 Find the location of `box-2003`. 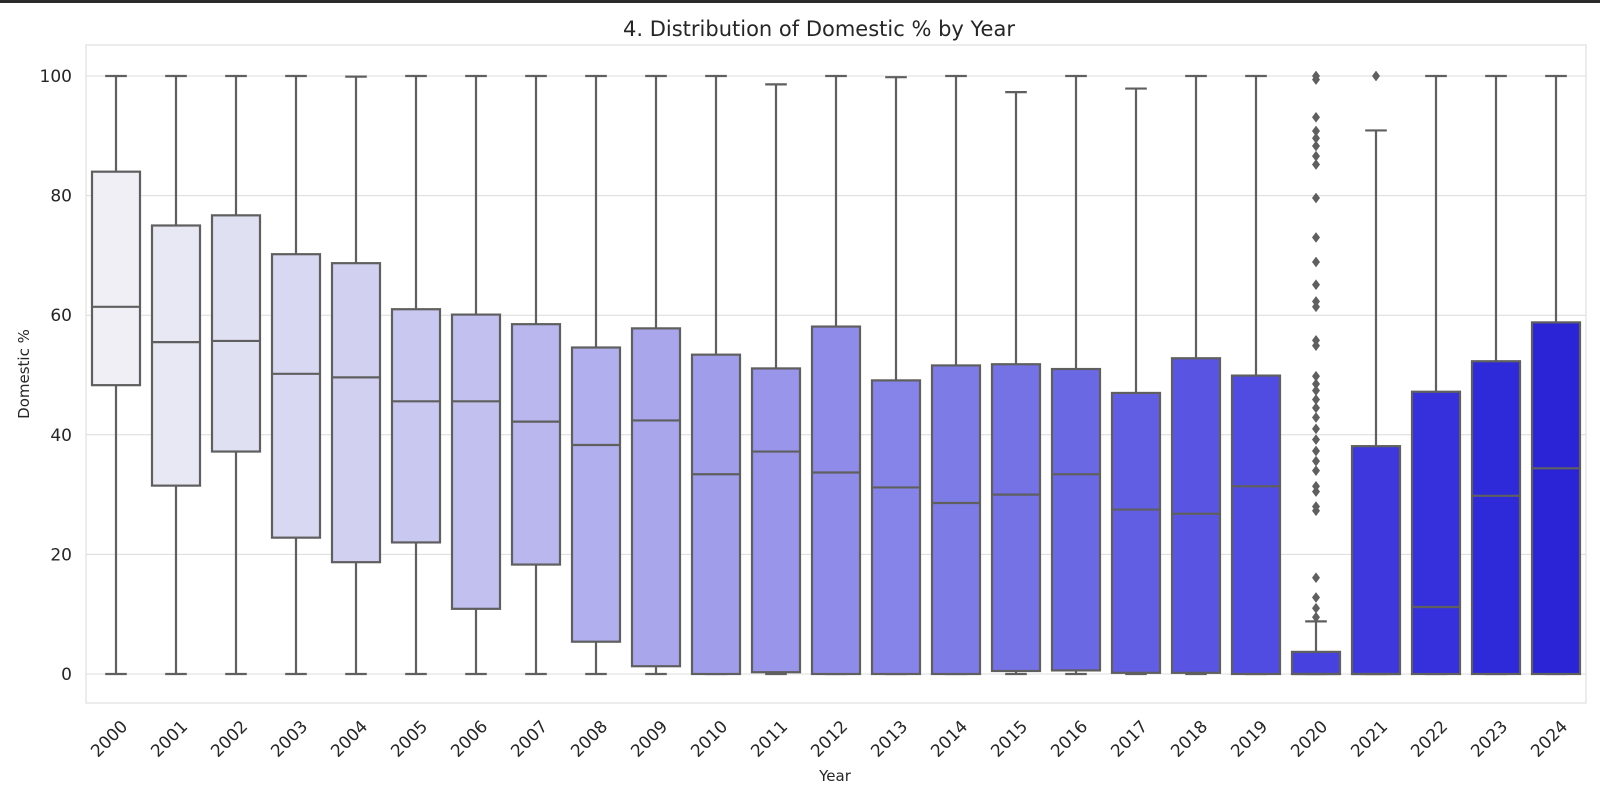

box-2003 is located at coordinates (296, 396).